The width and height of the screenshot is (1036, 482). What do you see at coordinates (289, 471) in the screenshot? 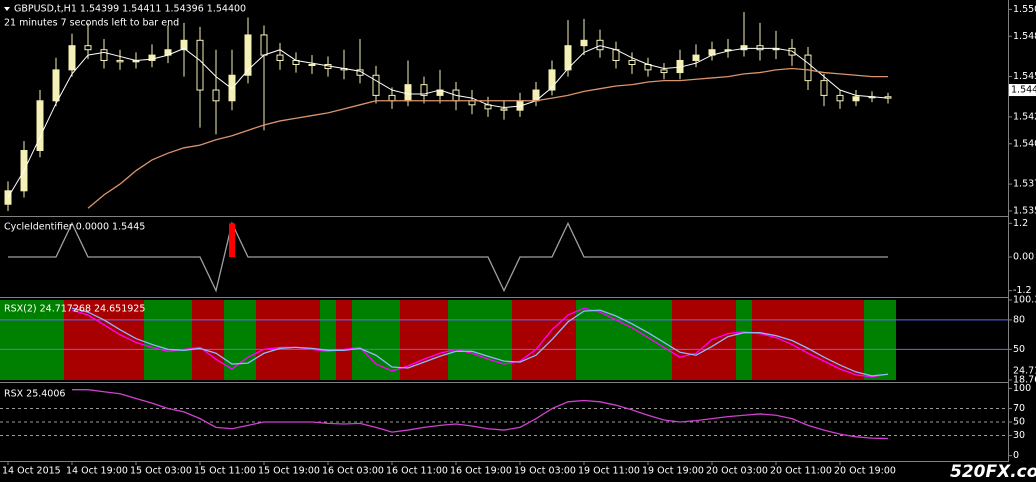
I see `x-tick-label: 15 Oct 19:00` at bounding box center [289, 471].